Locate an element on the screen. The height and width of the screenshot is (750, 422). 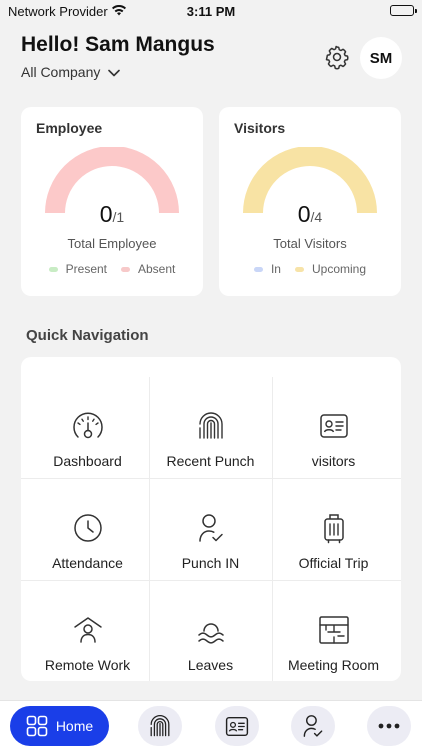
employee-count: 0/1 is located at coordinates (112, 214).